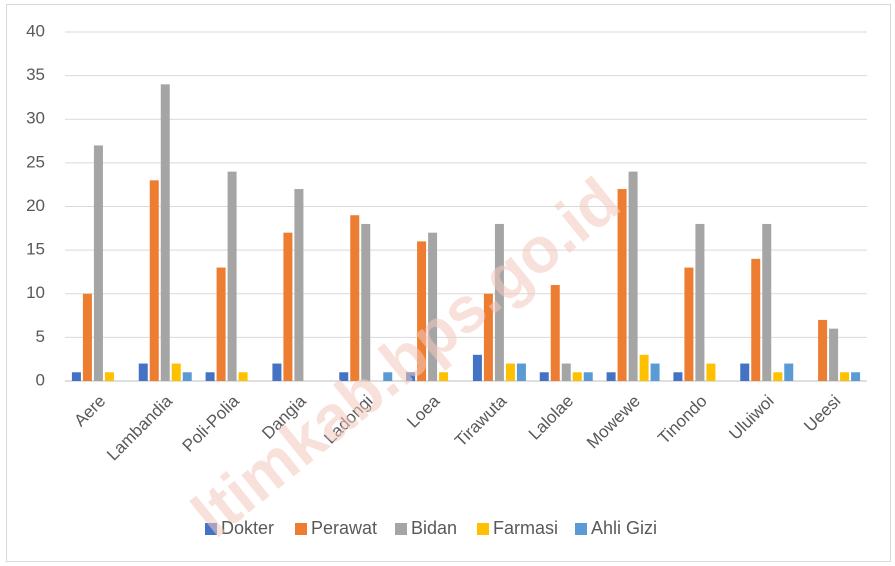  Describe the element at coordinates (624, 528) in the screenshot. I see `legend-label: Ahli Gizi` at that location.